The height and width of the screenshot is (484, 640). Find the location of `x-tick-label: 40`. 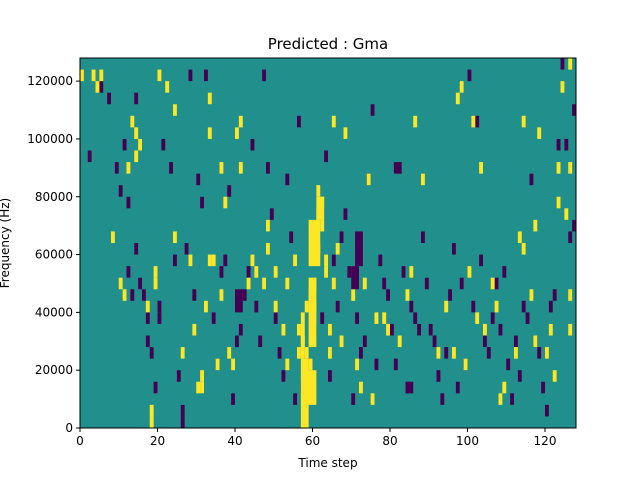

x-tick-label: 40 is located at coordinates (234, 441).